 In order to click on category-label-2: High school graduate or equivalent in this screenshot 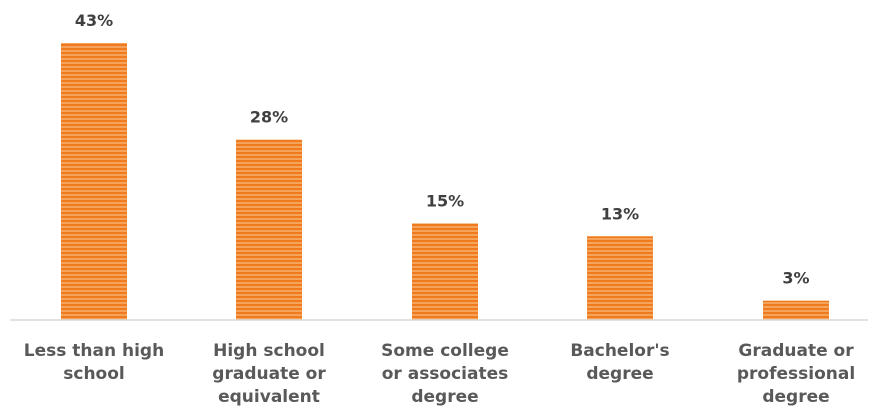, I will do `click(269, 374)`.